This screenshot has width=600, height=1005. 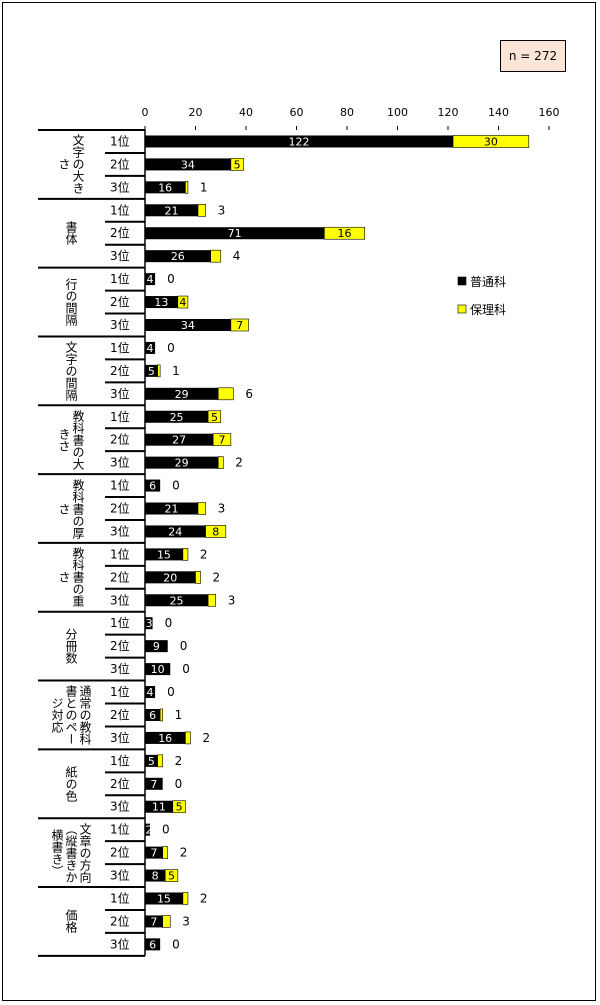 I want to click on group-label-box: 分冊数, so click(x=71, y=646).